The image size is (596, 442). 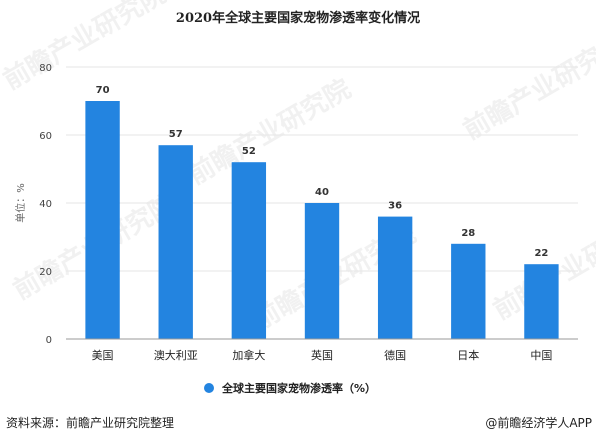 I want to click on x-category-label: 德国, so click(x=395, y=355).